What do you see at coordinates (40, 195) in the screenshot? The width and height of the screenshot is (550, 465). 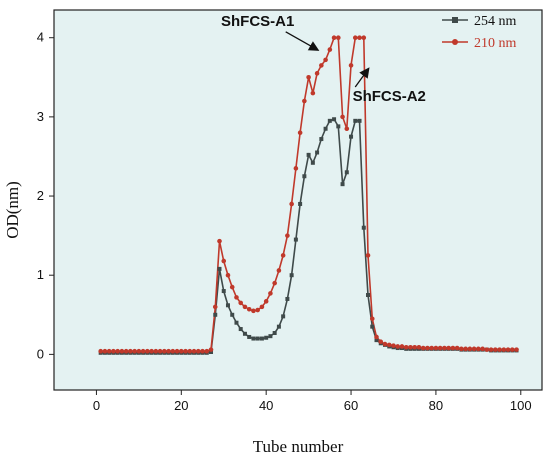 I see `y-tick-label: 2` at bounding box center [40, 195].